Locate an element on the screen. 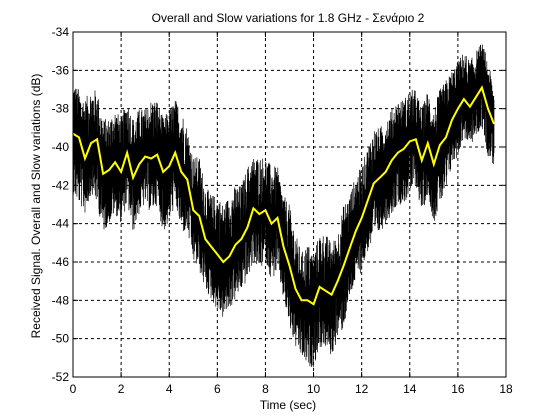  y-tick-label: -52 is located at coordinates (61, 377).